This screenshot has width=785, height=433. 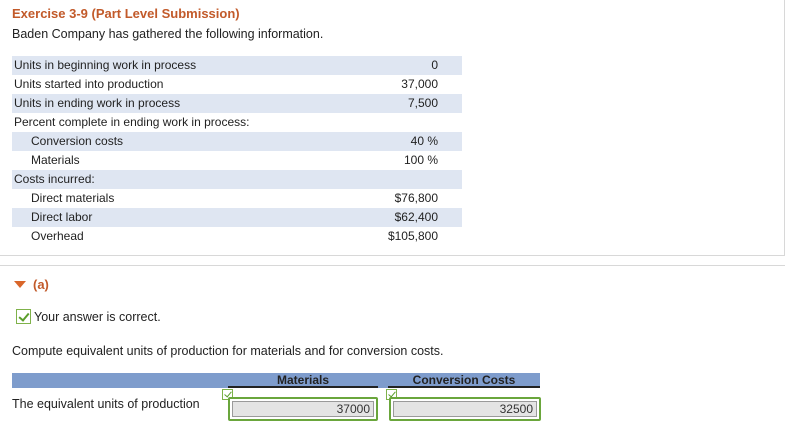 I want to click on info-value: 37,000, so click(x=419, y=84).